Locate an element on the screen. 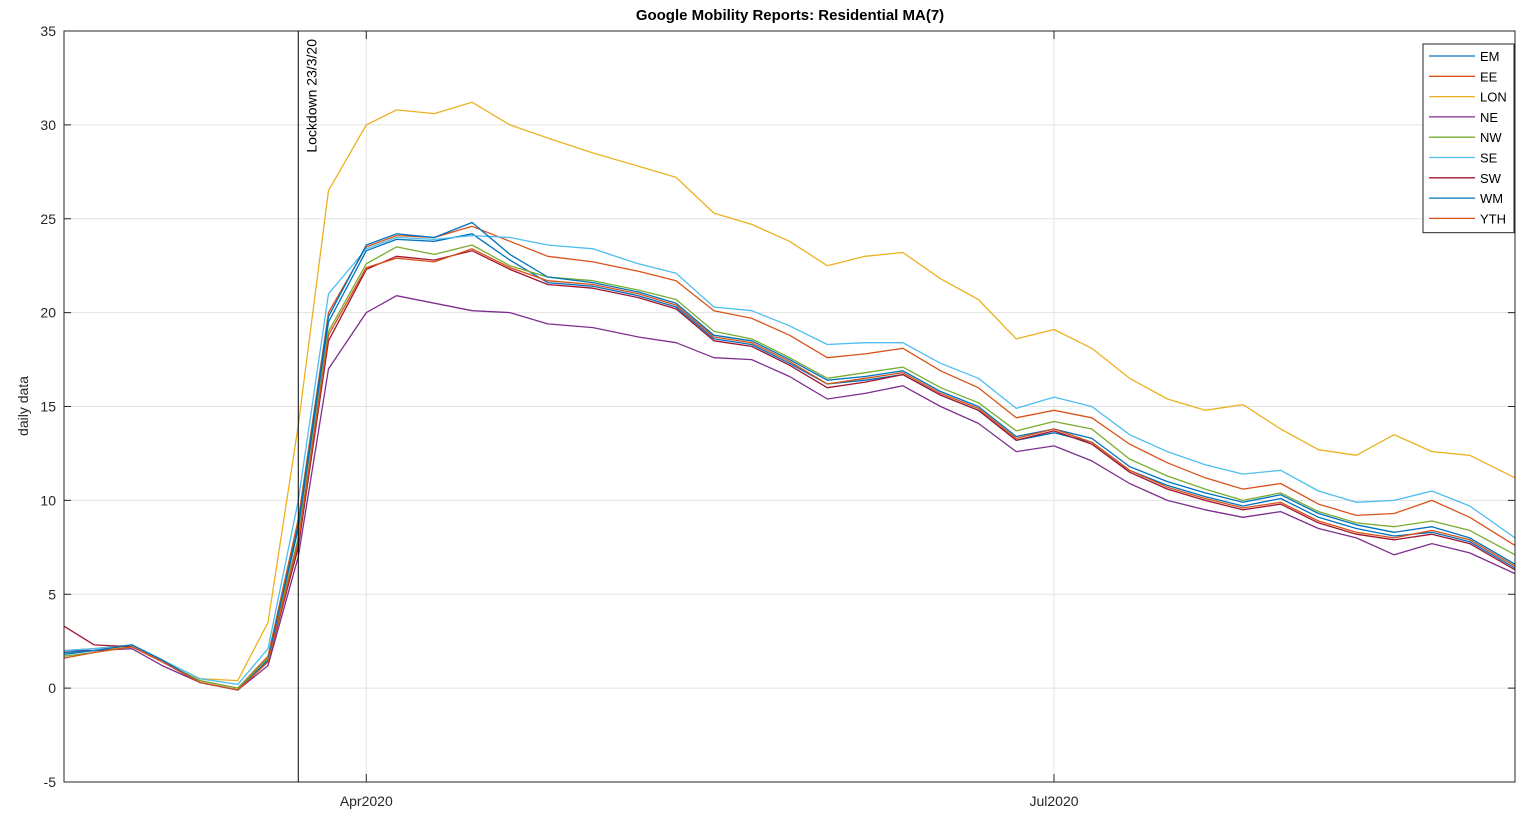 This screenshot has height=813, width=1516. y-tick-label: 0 is located at coordinates (52, 688).